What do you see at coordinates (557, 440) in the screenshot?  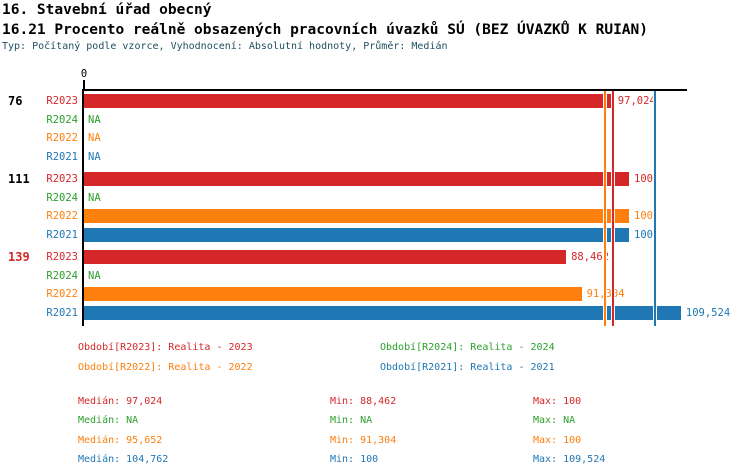 I see `stat-max-R2022: Max: 100` at bounding box center [557, 440].